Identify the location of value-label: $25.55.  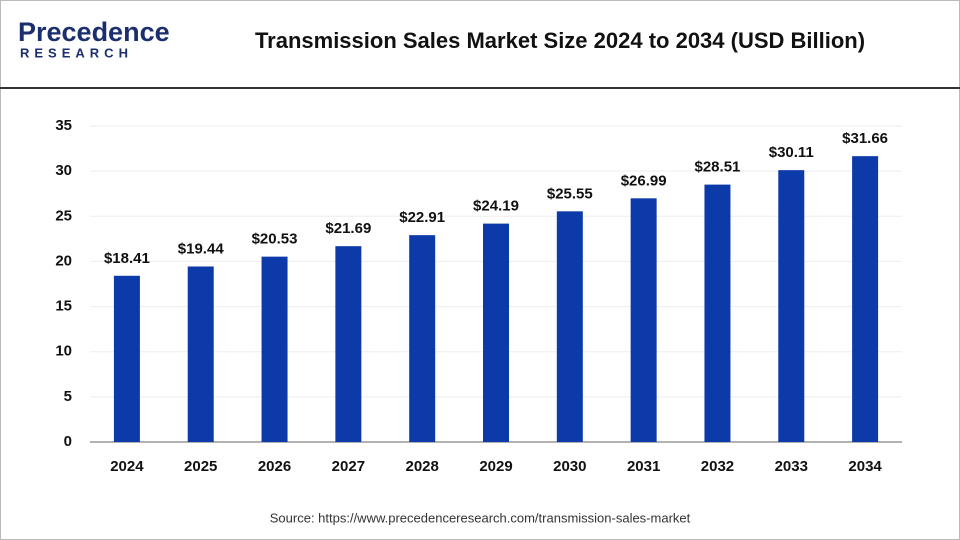
(570, 193).